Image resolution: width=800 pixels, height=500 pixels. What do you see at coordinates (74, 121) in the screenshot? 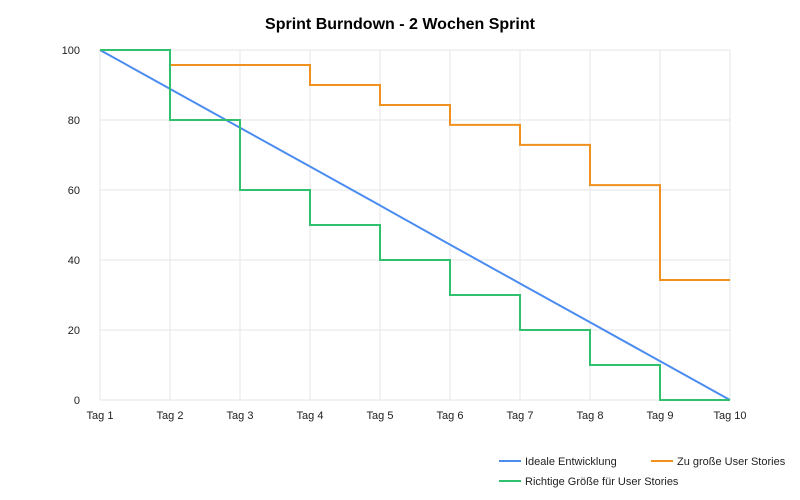
I see `y-tick-label: 80` at bounding box center [74, 121].